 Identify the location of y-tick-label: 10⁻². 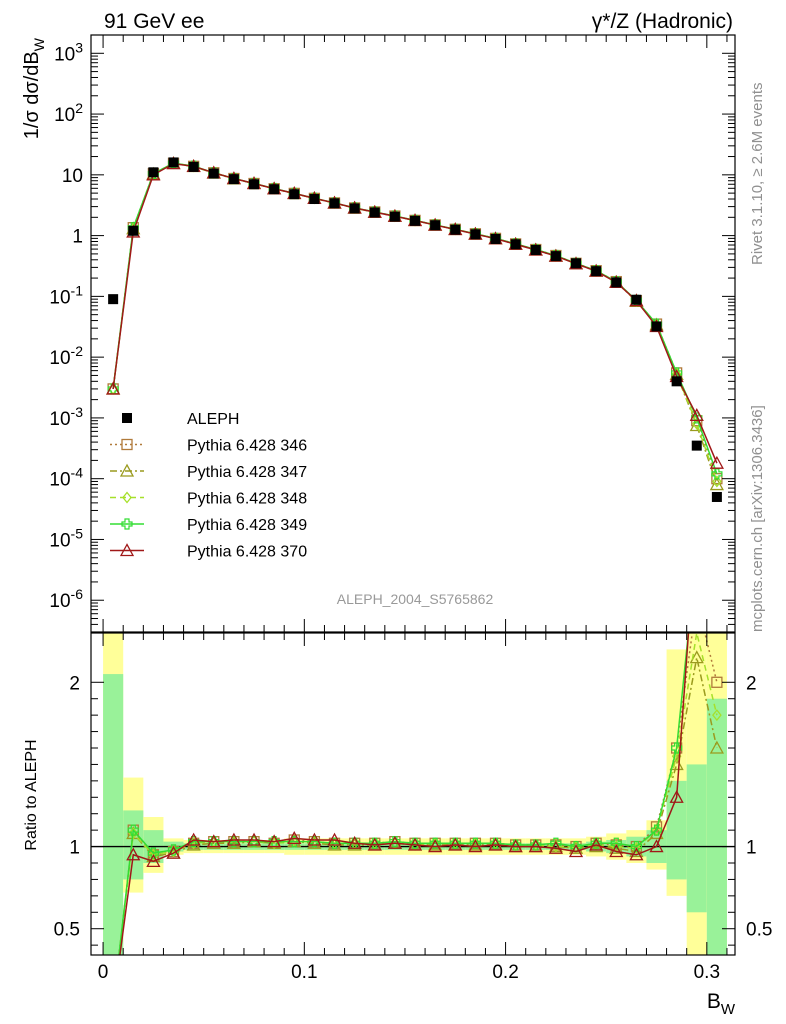
(66, 356).